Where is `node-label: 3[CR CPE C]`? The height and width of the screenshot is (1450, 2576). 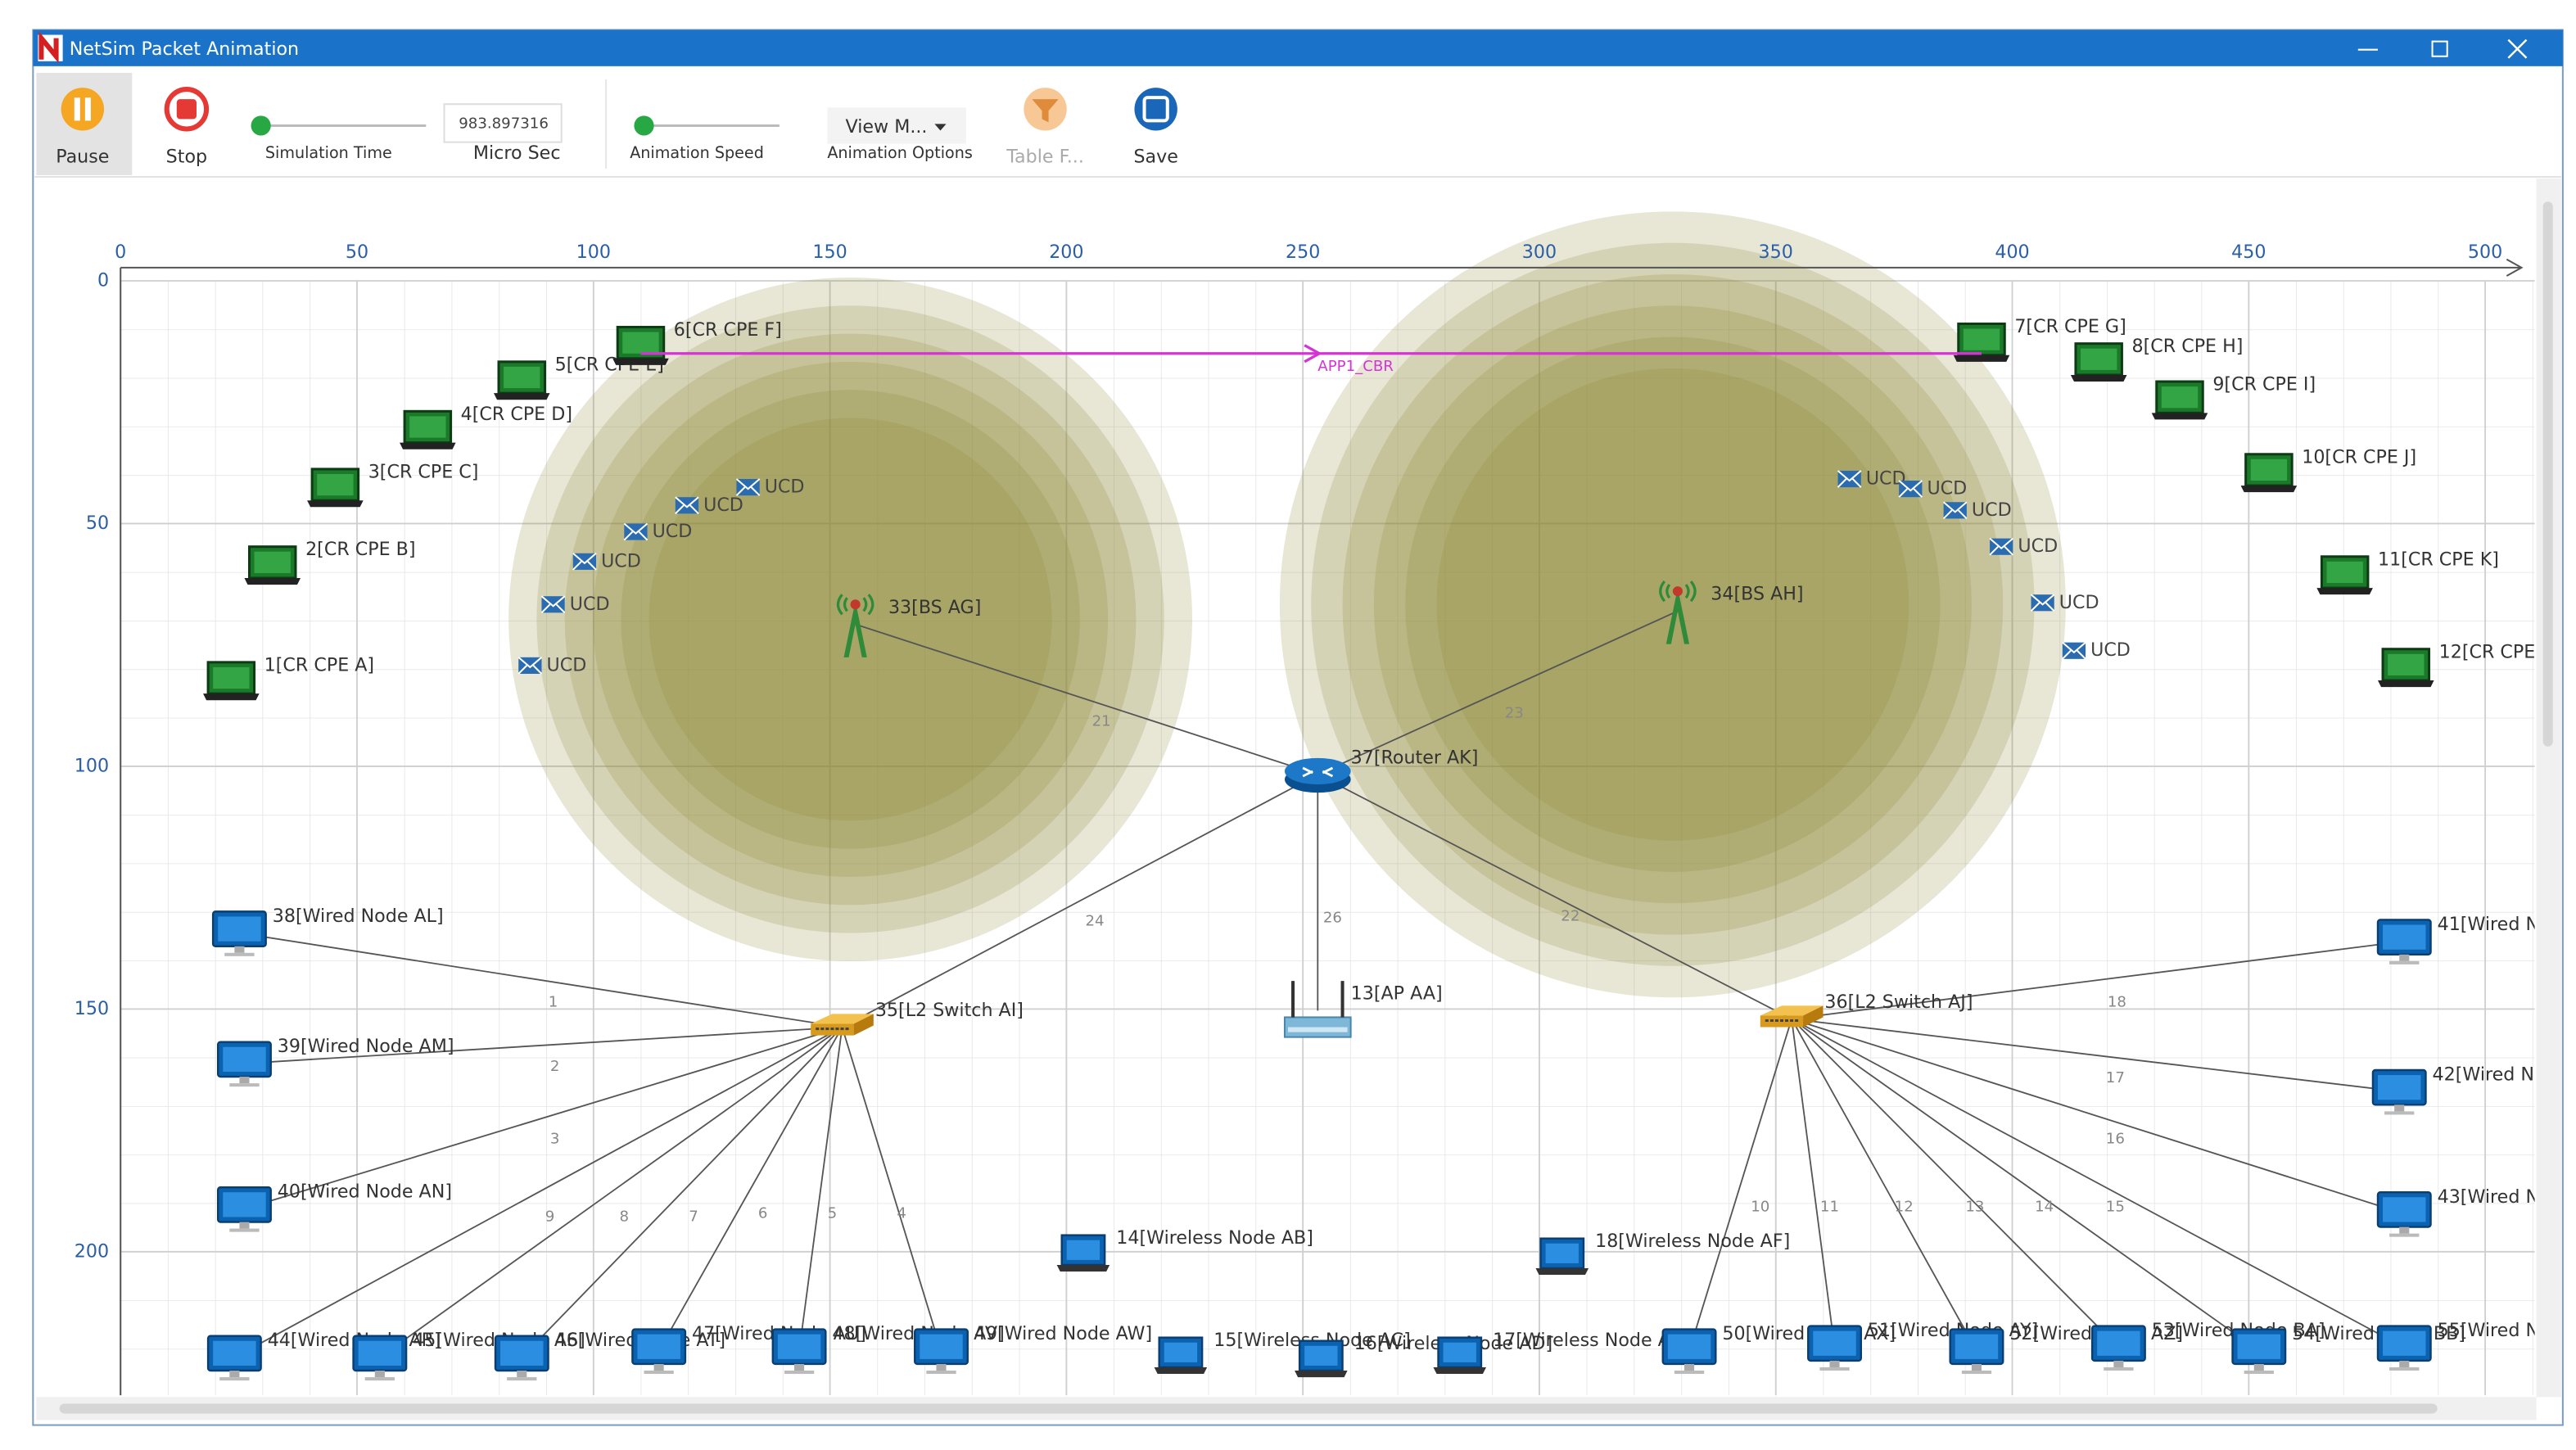 node-label: 3[CR CPE C] is located at coordinates (423, 471).